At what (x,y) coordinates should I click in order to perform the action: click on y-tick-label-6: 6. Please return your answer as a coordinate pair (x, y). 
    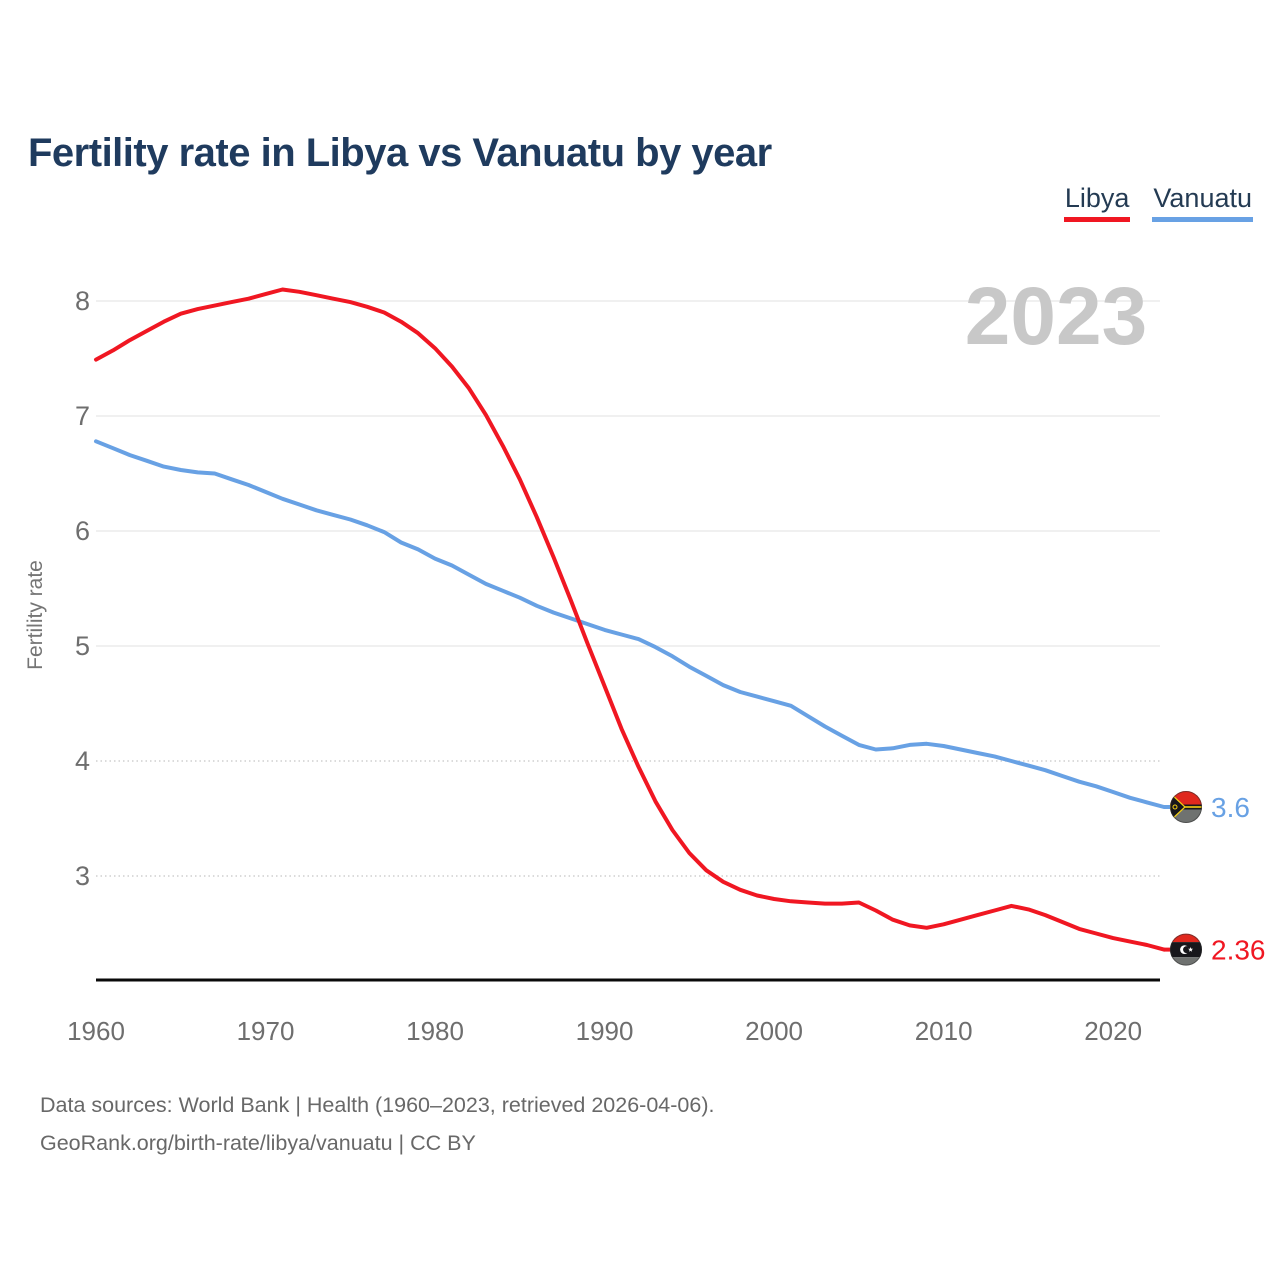
    Looking at the image, I should click on (82, 531).